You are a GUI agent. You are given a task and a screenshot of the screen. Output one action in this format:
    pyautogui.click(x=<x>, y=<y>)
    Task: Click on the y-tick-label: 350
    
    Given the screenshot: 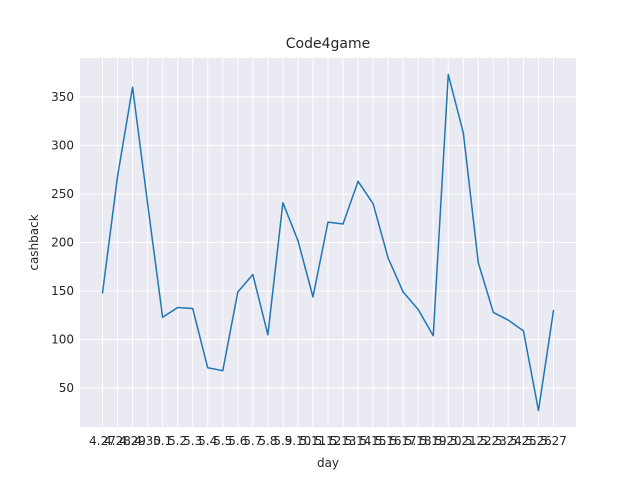 What is the action you would take?
    pyautogui.click(x=62, y=97)
    